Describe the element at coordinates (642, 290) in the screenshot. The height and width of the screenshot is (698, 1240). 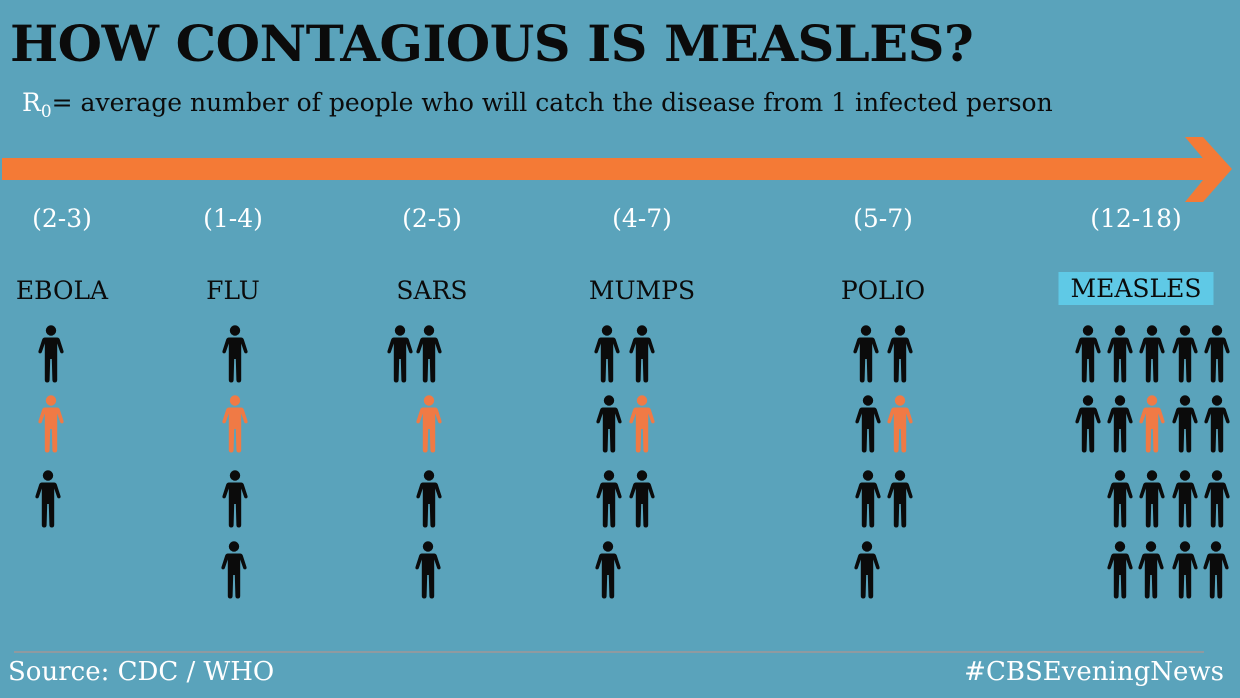
I see `disease-label-mumps: MUMPS` at that location.